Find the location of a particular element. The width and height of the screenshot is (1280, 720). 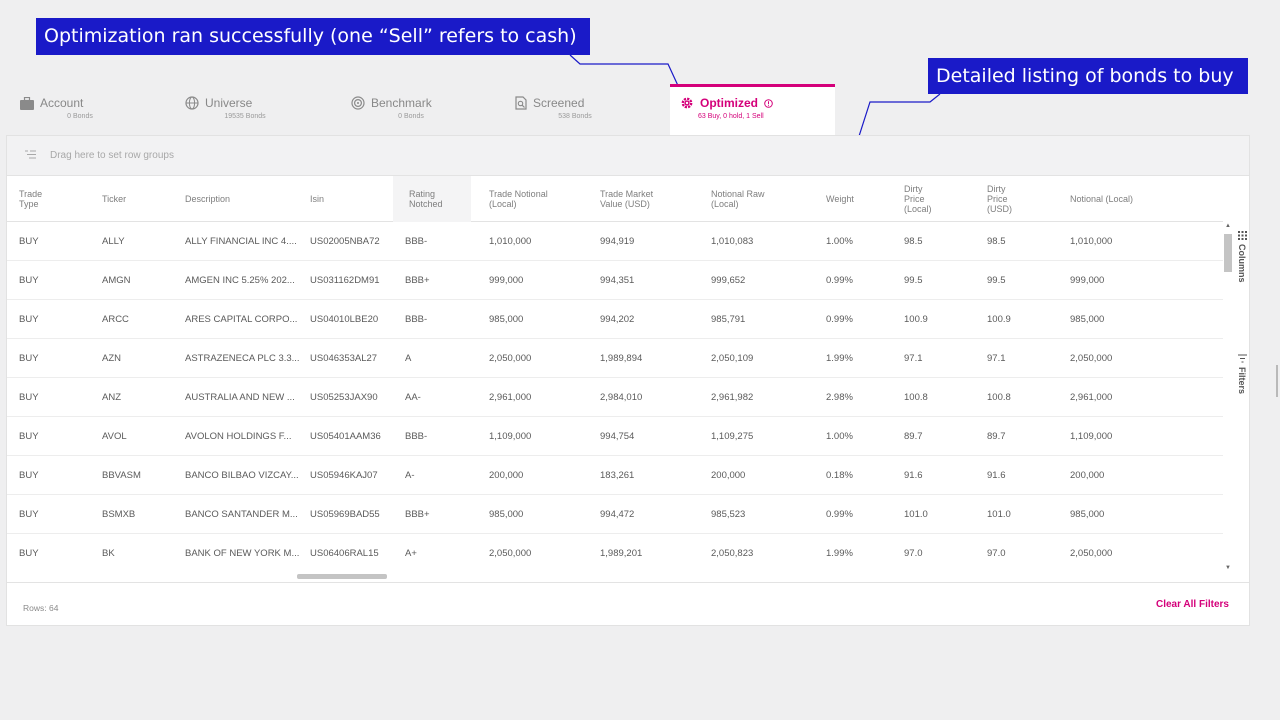

cell-dirty-price-usd: 89.7 is located at coordinates (996, 436).